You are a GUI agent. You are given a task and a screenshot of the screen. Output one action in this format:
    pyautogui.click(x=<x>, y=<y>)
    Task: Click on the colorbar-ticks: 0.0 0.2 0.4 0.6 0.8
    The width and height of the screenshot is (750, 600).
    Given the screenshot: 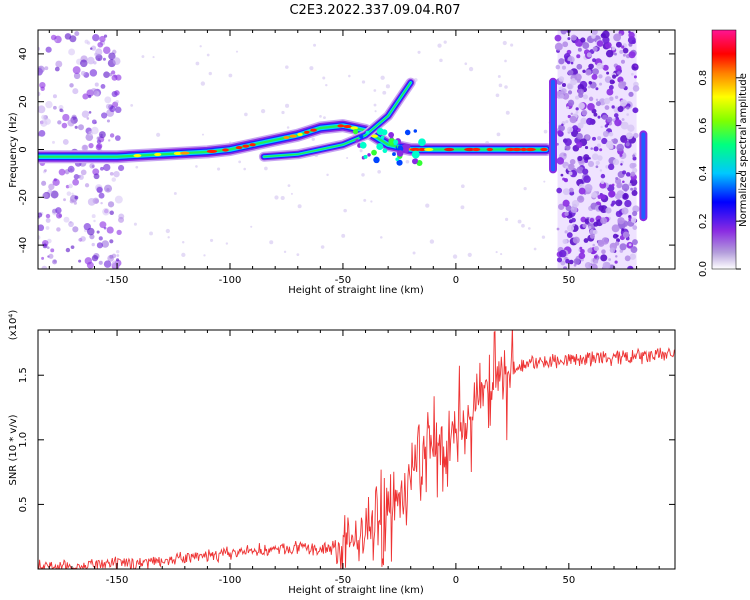 What is the action you would take?
    pyautogui.click(x=719, y=173)
    